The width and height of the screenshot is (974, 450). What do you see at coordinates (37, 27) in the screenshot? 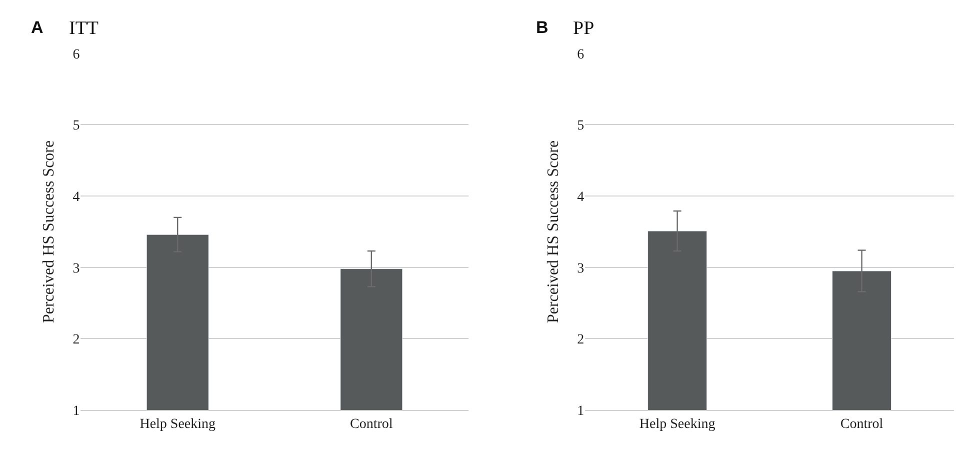
I see `text: A` at bounding box center [37, 27].